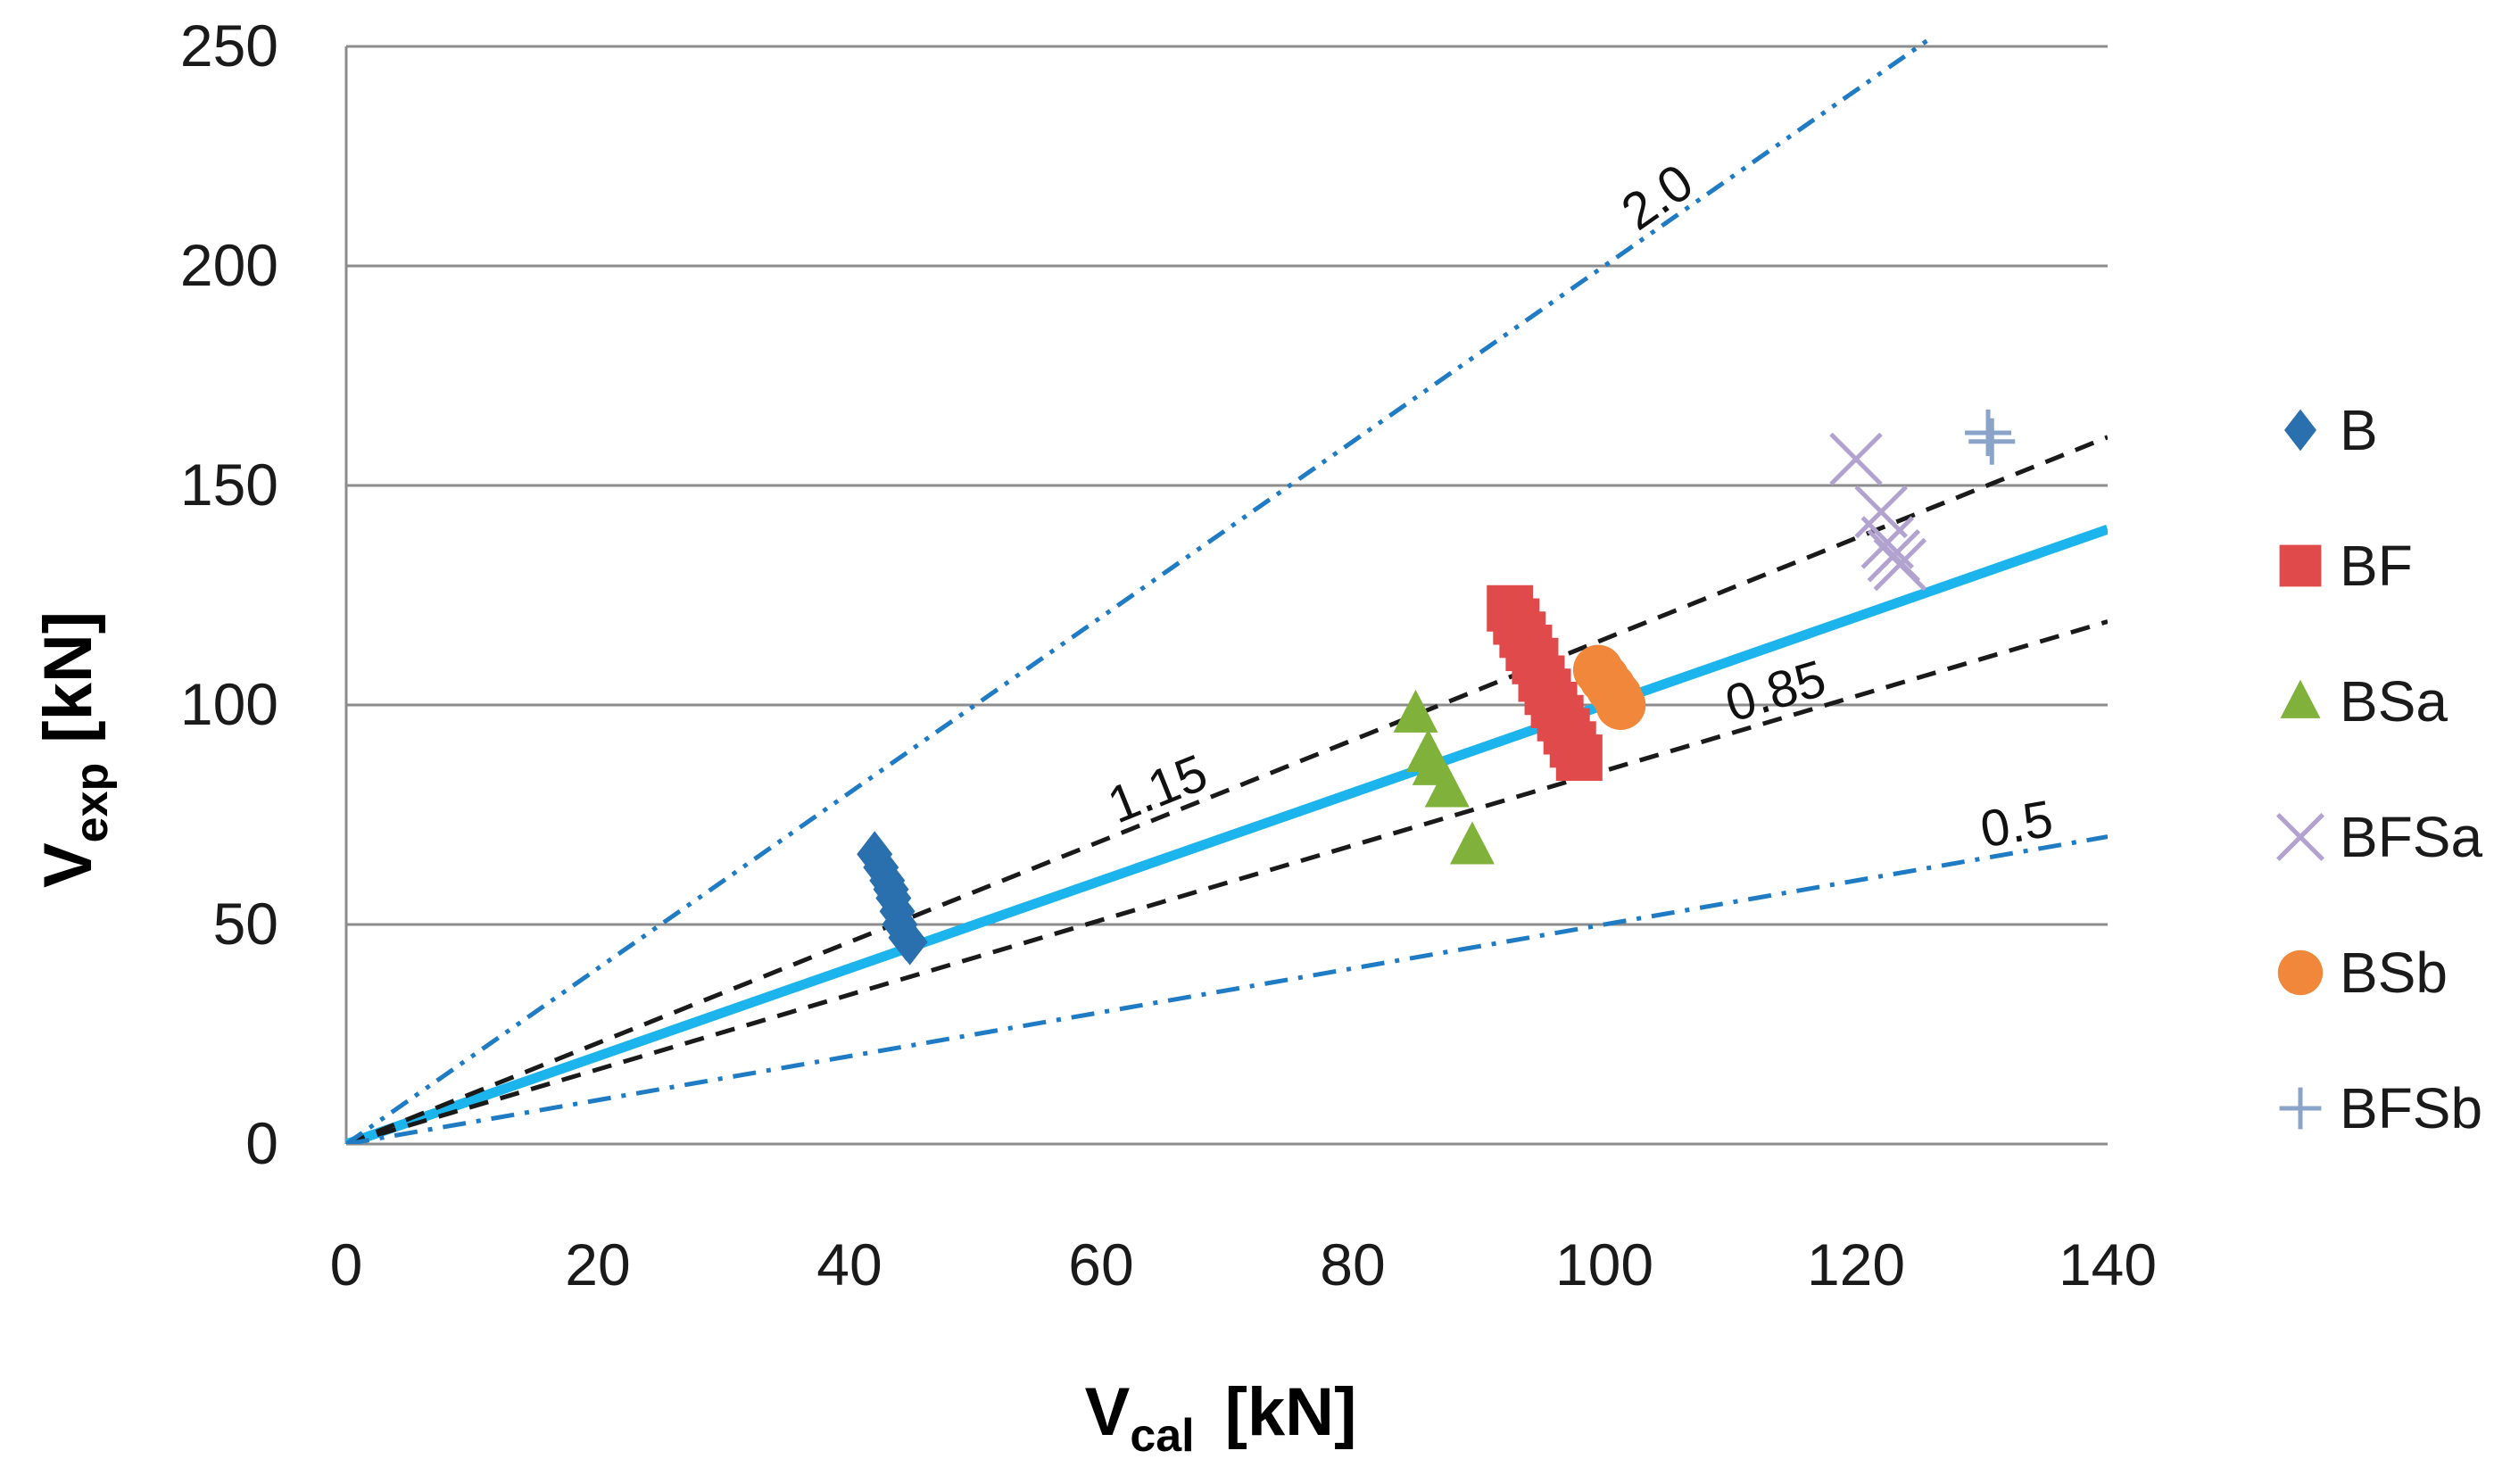 The width and height of the screenshot is (2494, 1484). Describe the element at coordinates (597, 1264) in the screenshot. I see `x-tick-label-20: 20` at that location.